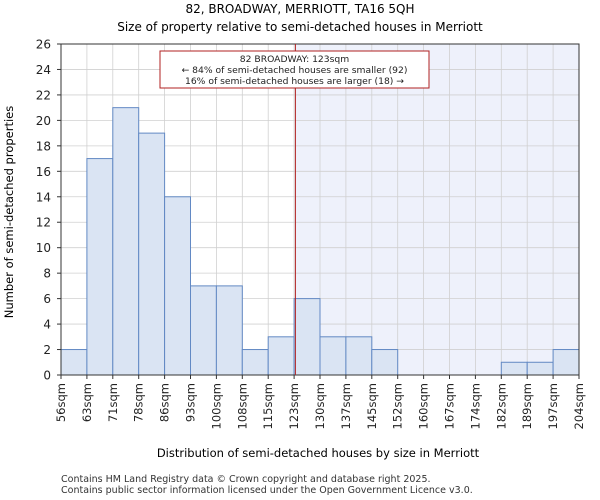 The width and height of the screenshot is (600, 500). I want to click on x-tick-label: 197sqm, so click(553, 406).